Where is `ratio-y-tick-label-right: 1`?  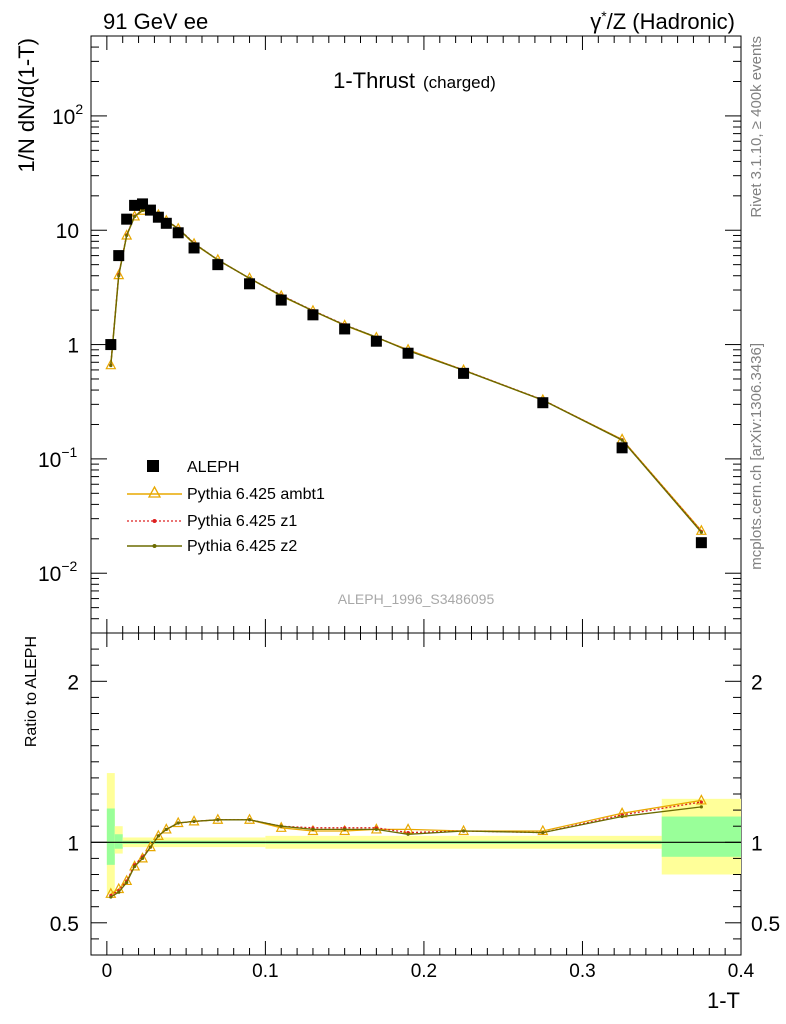
ratio-y-tick-label-right: 1 is located at coordinates (757, 843).